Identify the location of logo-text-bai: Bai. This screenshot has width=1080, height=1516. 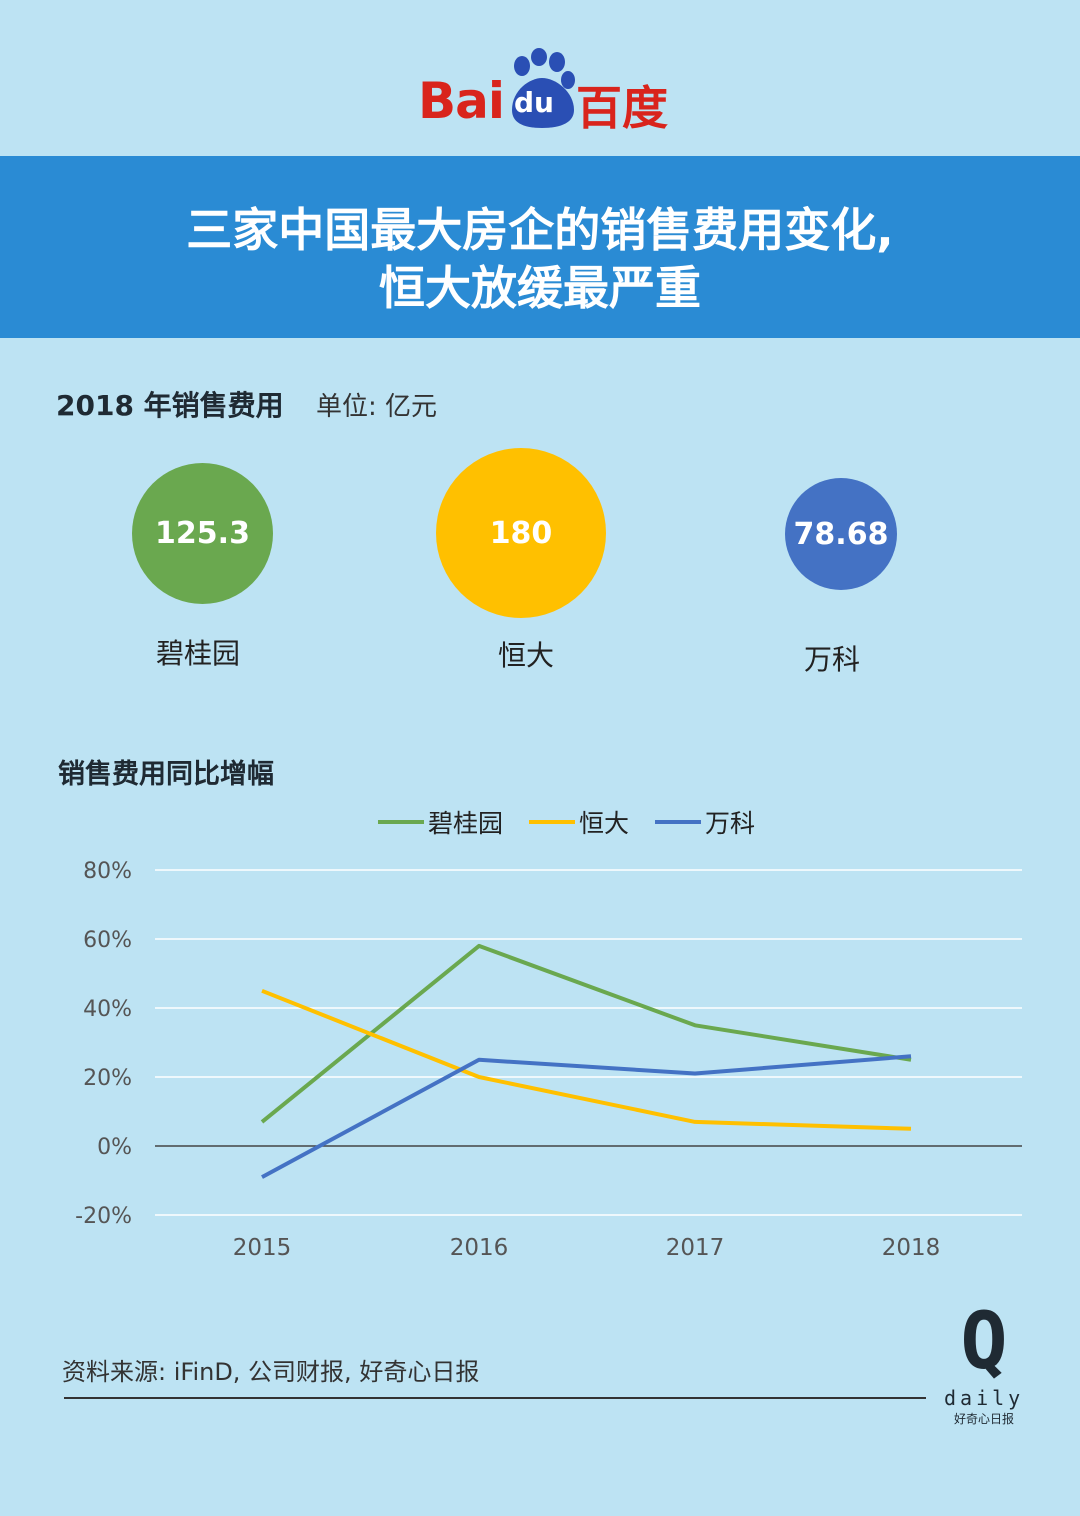
(461, 101).